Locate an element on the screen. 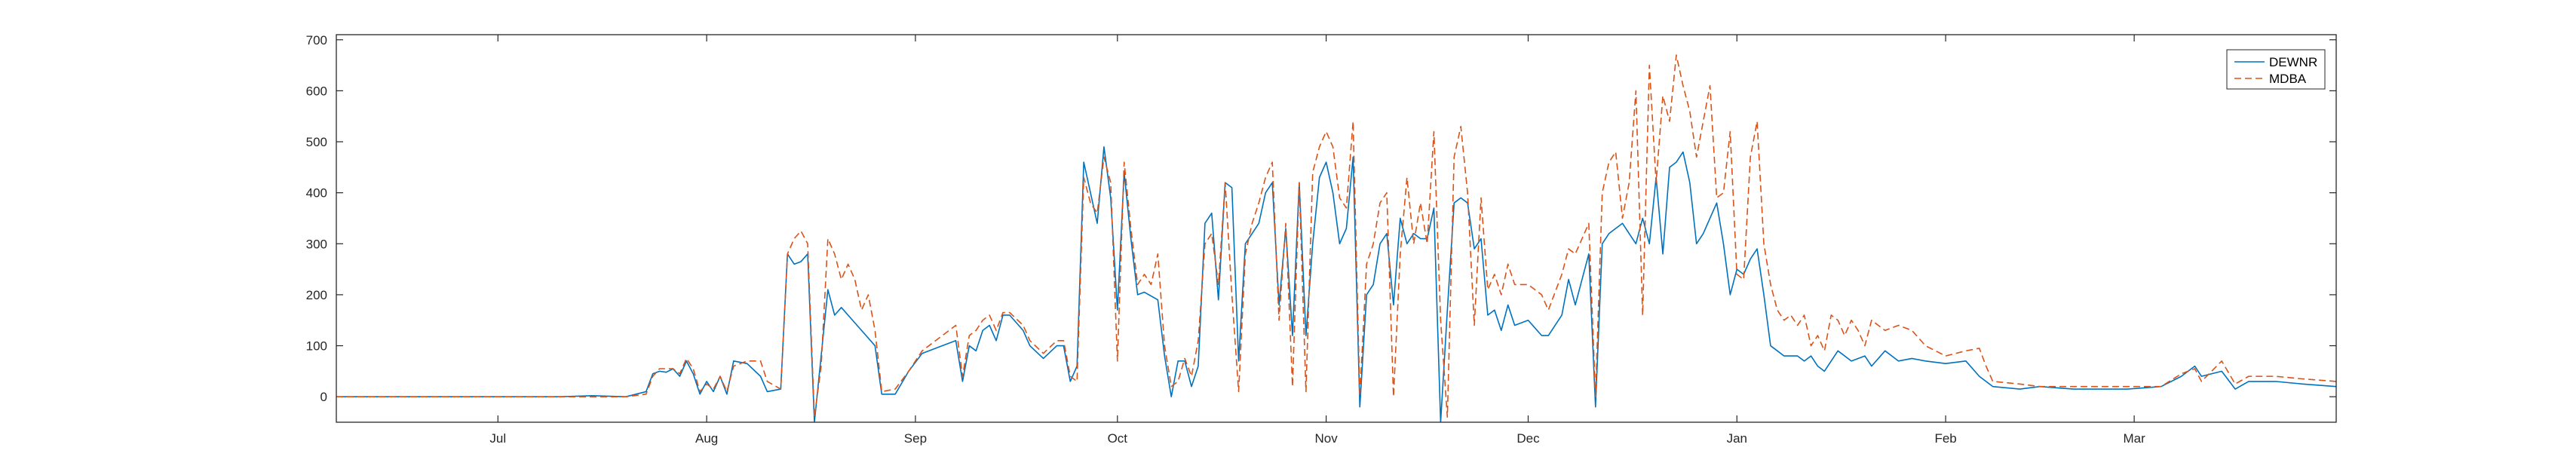 The height and width of the screenshot is (475, 2576). x-tick-label: Oct is located at coordinates (1118, 438).